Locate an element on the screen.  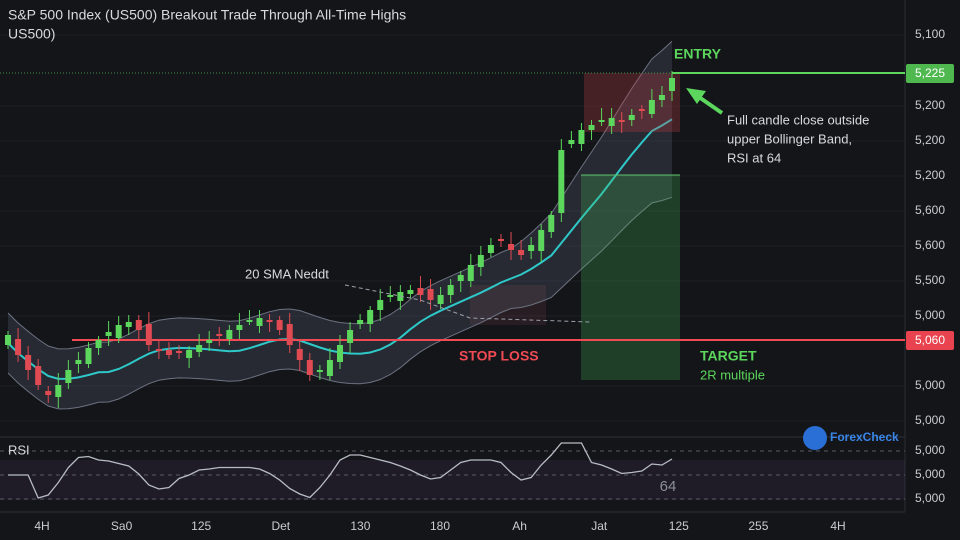
stop-tag-label: 5,060 is located at coordinates (930, 340).